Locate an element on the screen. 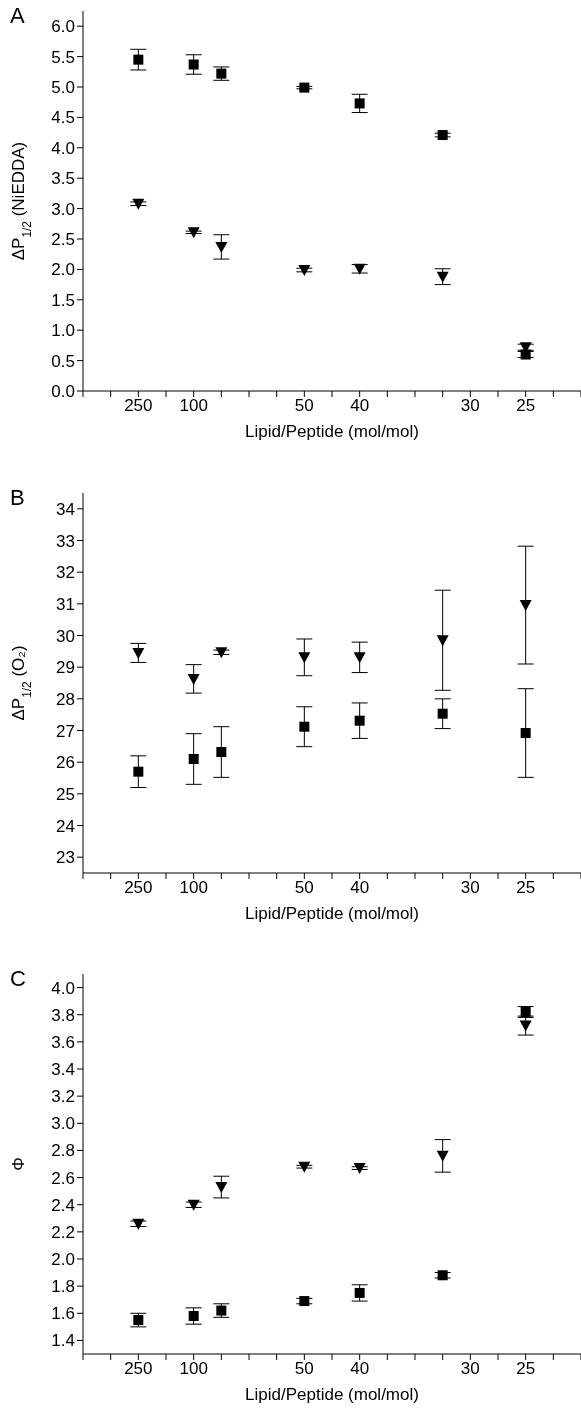 The width and height of the screenshot is (581, 1418). y-tick-label: 3.5 is located at coordinates (63, 179).